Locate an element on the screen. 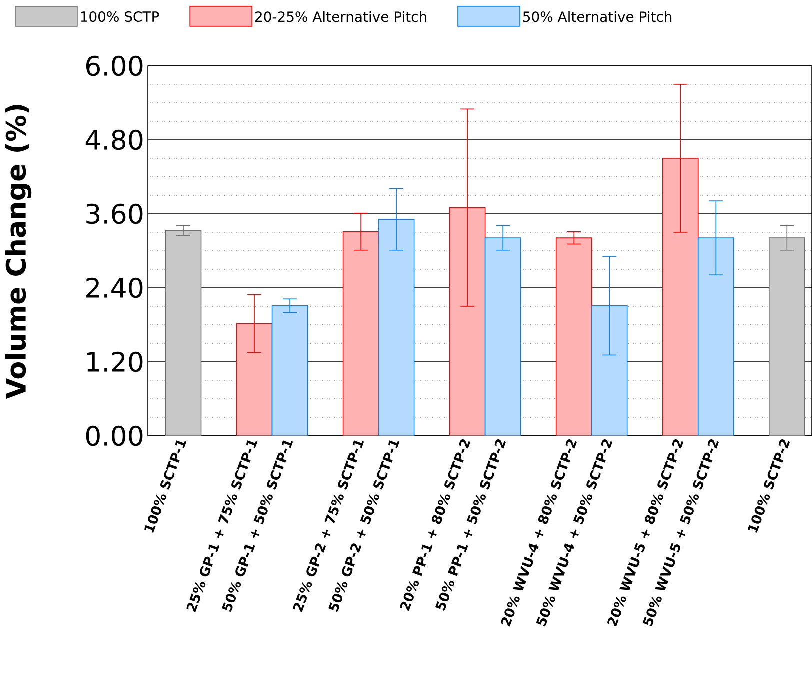  y-axis-title: Volume Change (%) is located at coordinates (18, 252).